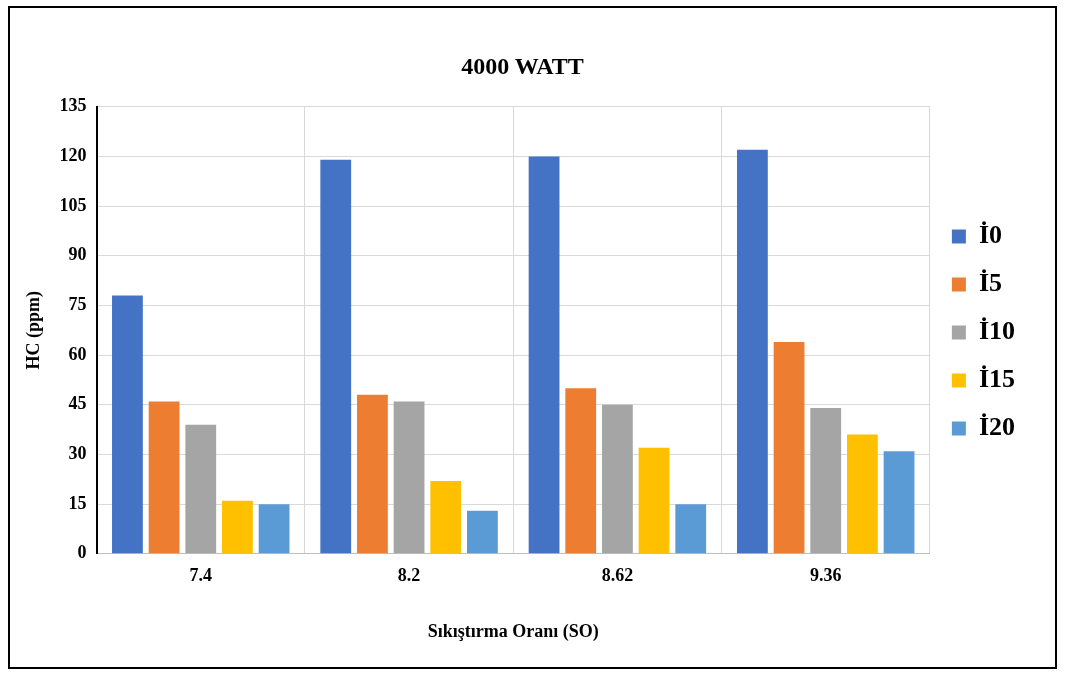 The image size is (1065, 677). What do you see at coordinates (513, 631) in the screenshot?
I see `x-axis-title: Sıkıştırma Oranı (SO)` at bounding box center [513, 631].